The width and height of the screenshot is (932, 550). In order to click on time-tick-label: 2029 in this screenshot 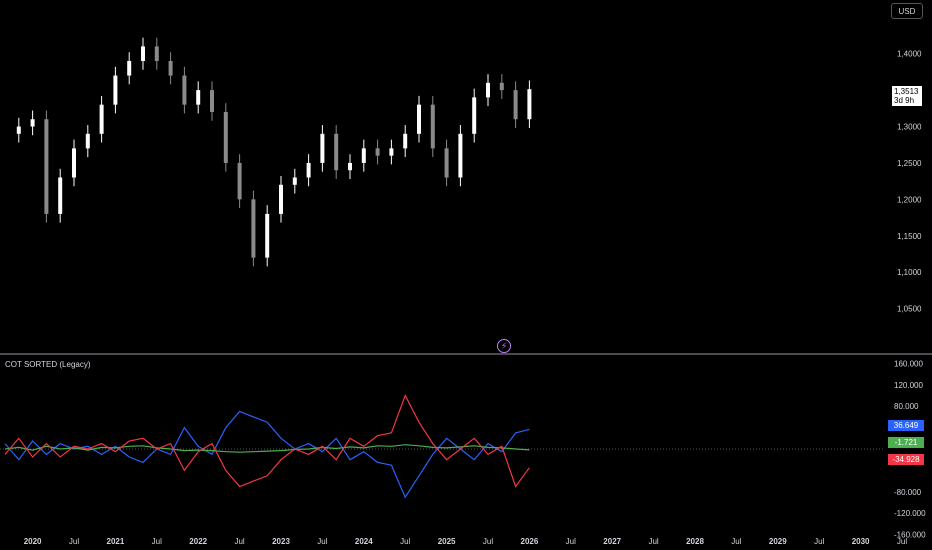, I will do `click(778, 541)`.